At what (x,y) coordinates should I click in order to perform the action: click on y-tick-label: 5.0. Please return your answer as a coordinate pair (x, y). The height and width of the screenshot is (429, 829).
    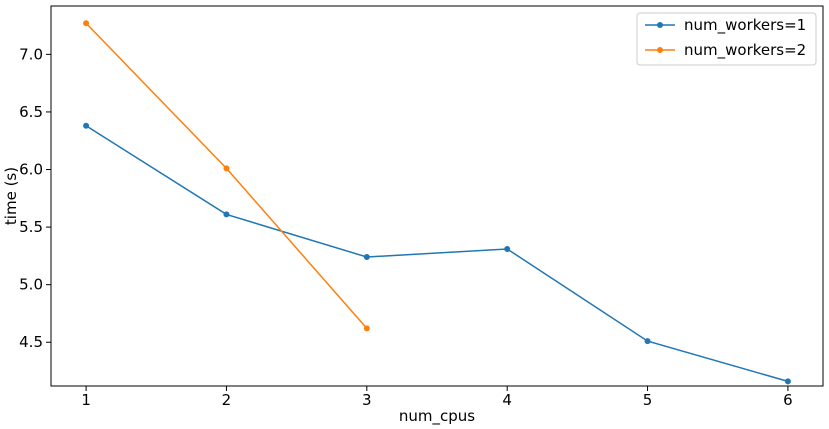
    Looking at the image, I should click on (31, 285).